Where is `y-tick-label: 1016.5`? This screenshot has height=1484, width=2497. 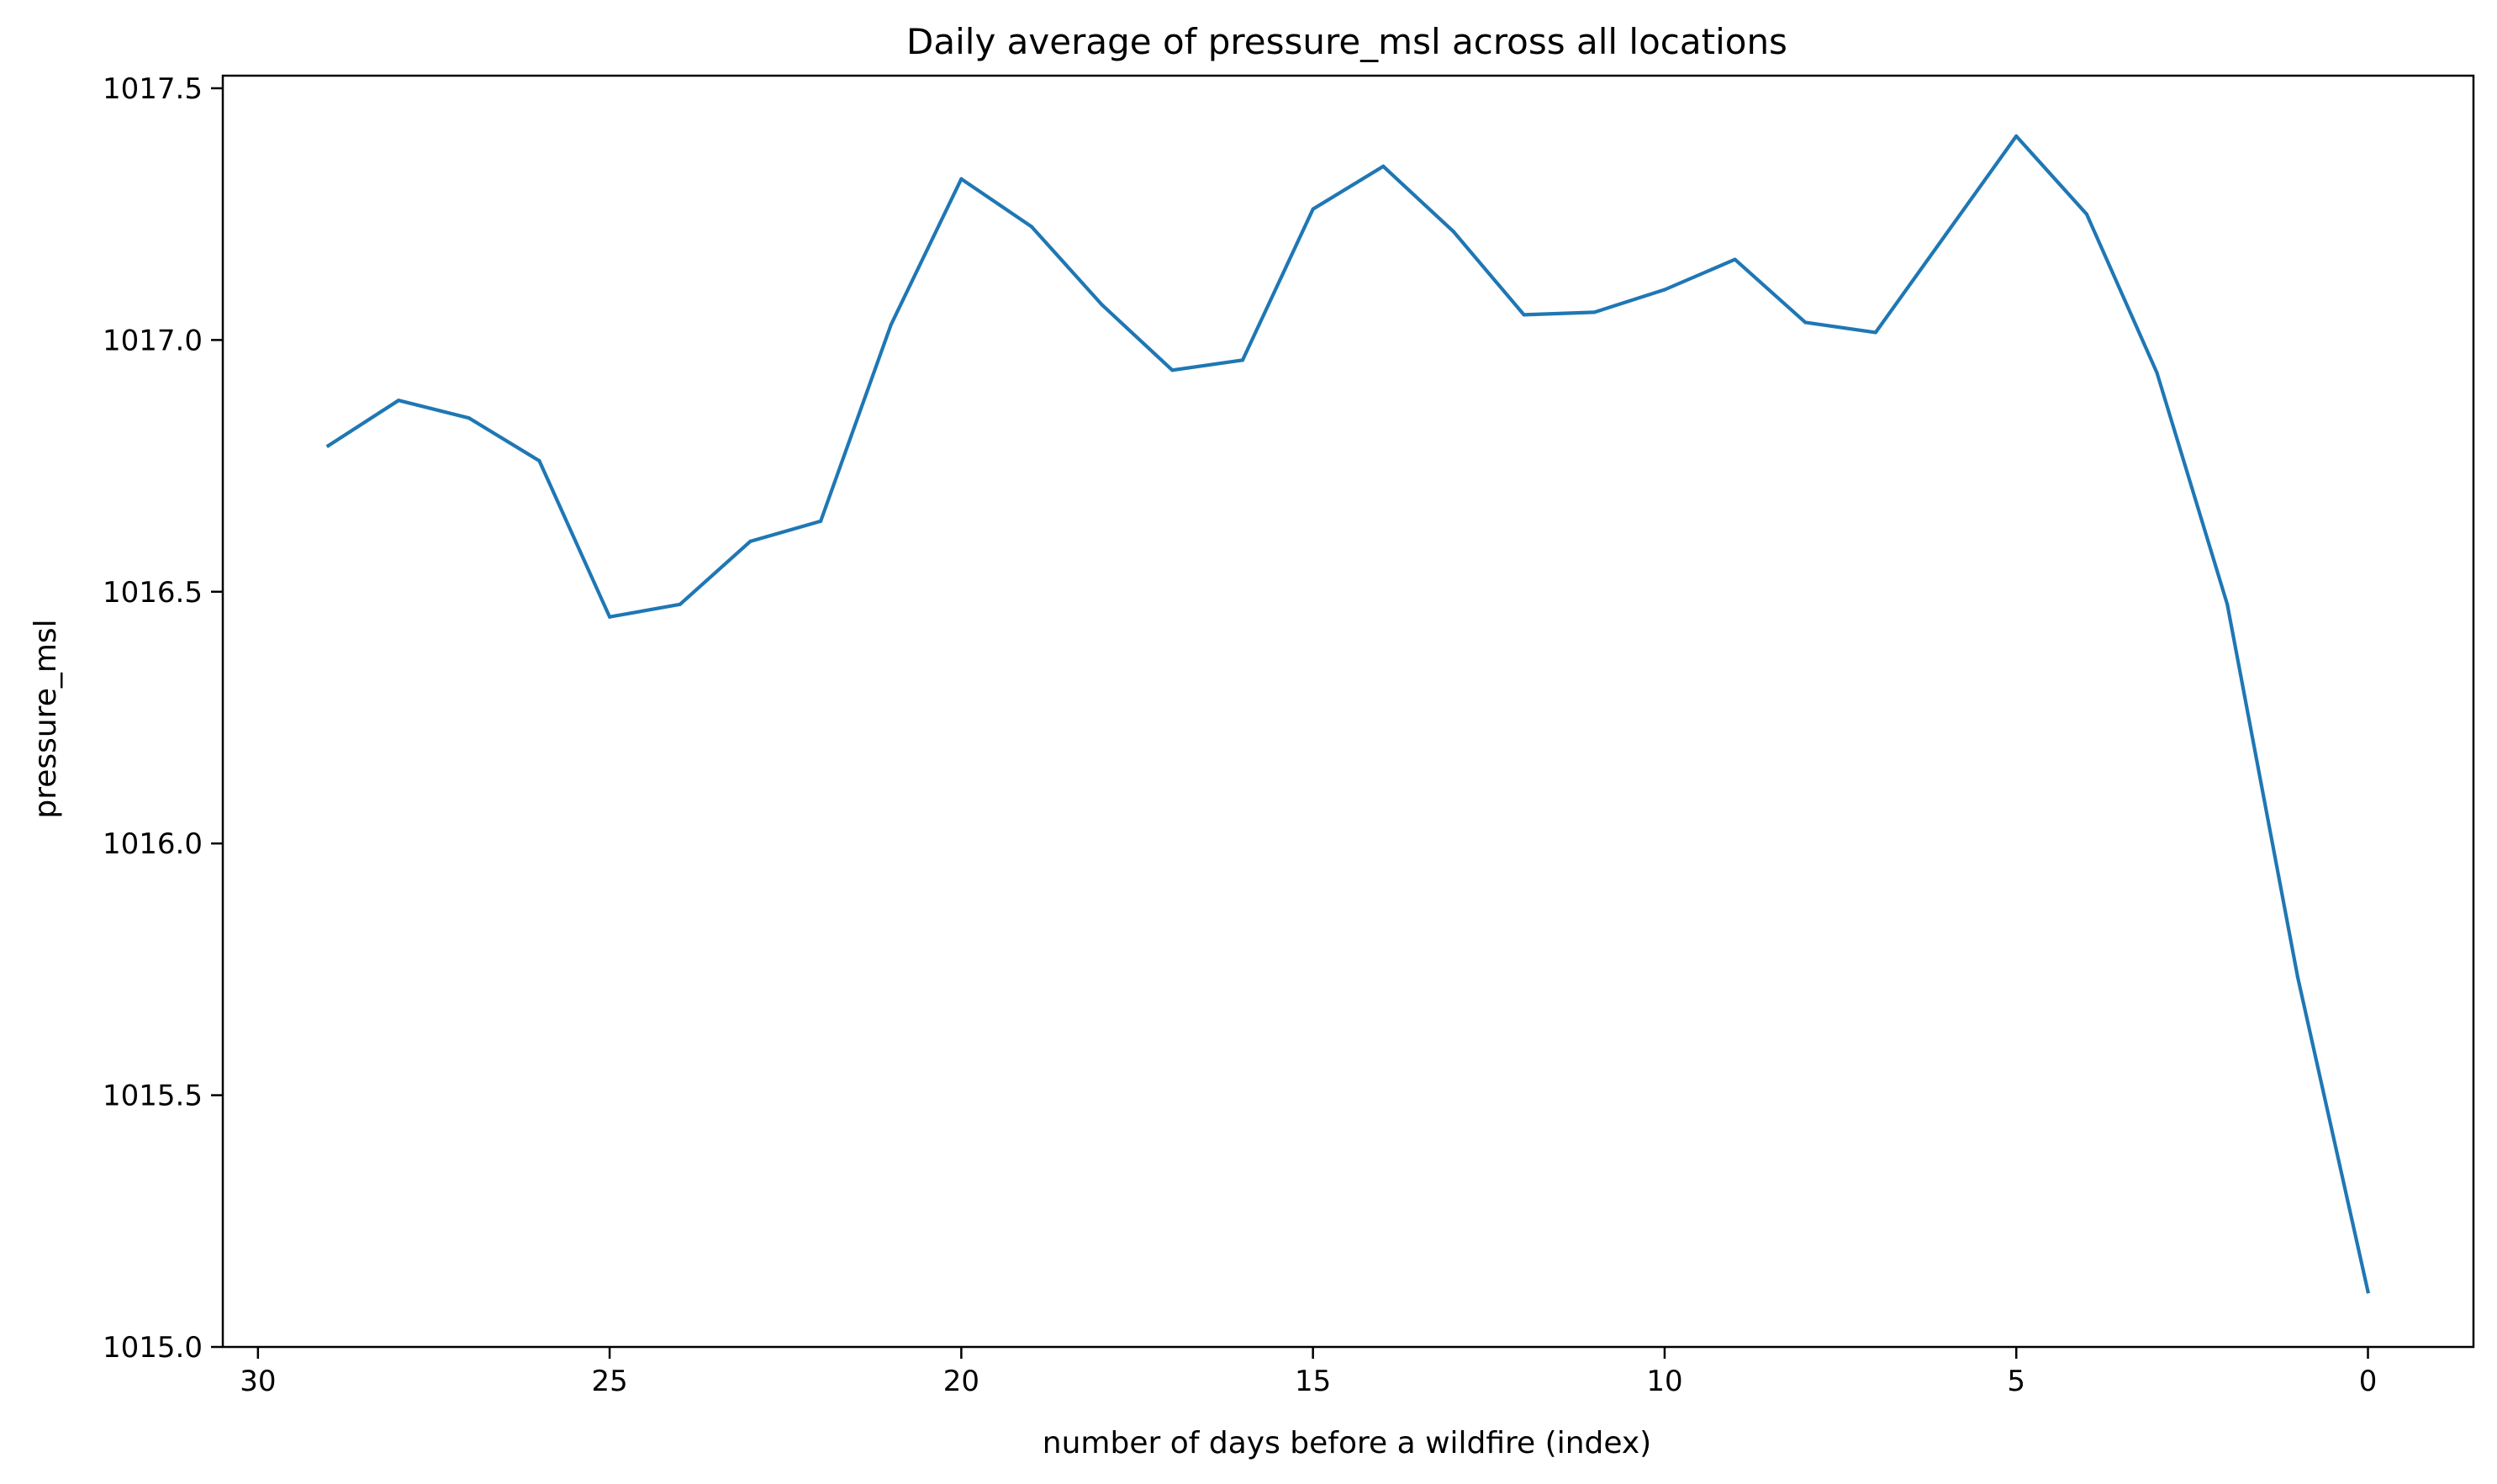
y-tick-label: 1016.5 is located at coordinates (153, 593).